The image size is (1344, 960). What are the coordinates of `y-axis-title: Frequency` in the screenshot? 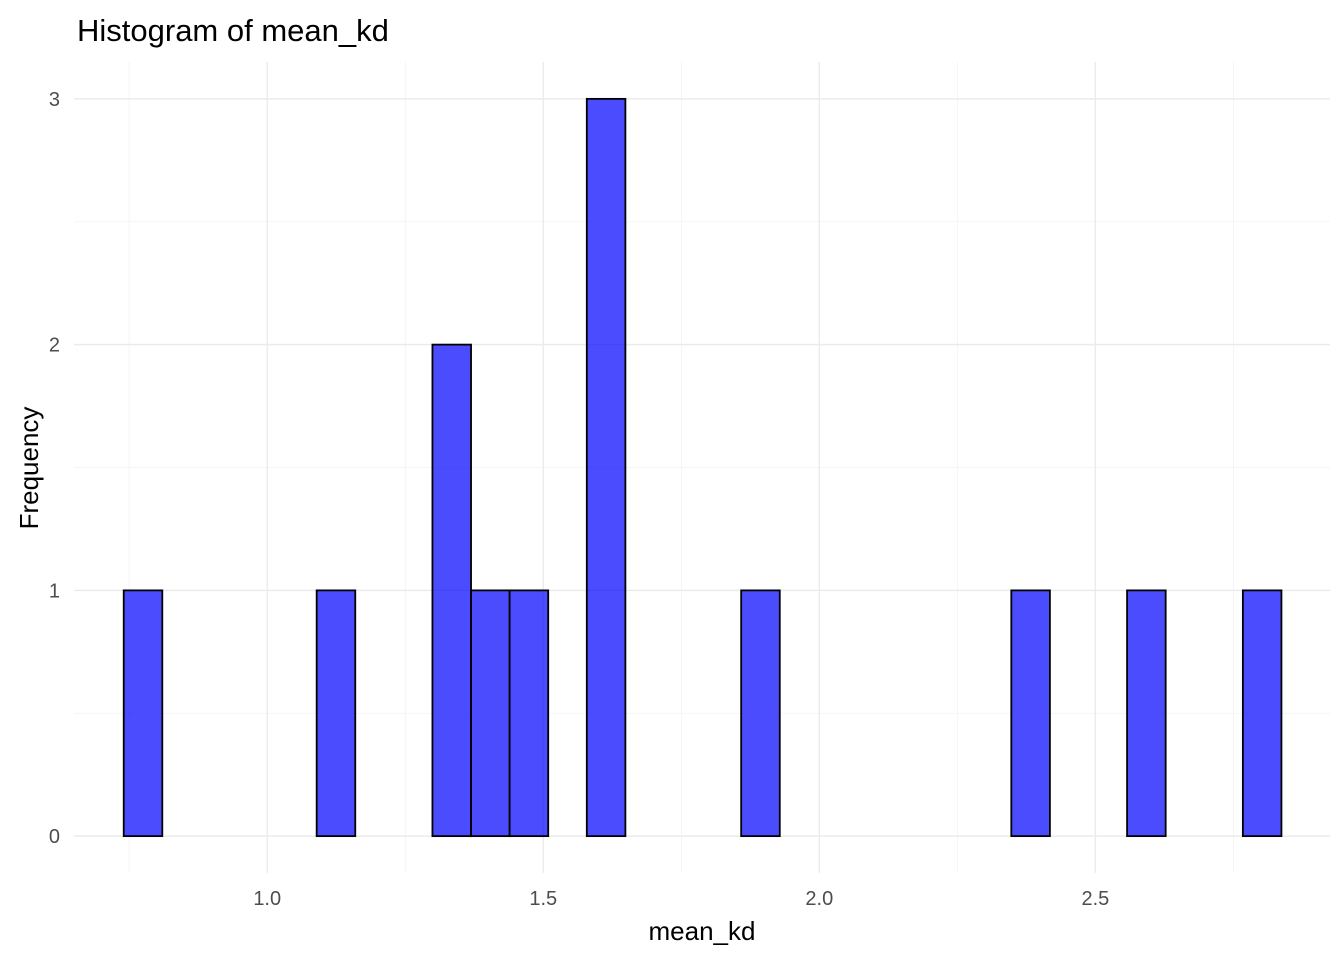 It's located at (29, 468).